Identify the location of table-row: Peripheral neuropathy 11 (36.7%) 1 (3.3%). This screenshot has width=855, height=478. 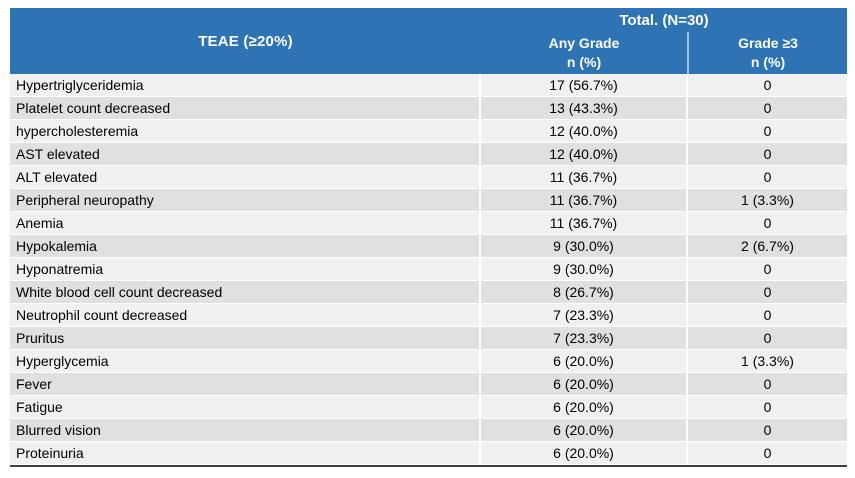
(428, 200).